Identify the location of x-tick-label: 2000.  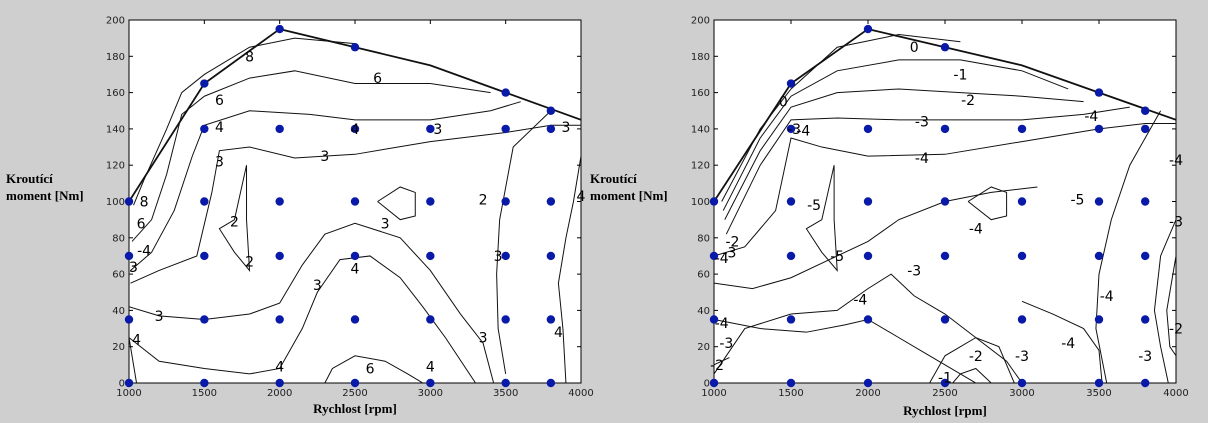
(867, 393).